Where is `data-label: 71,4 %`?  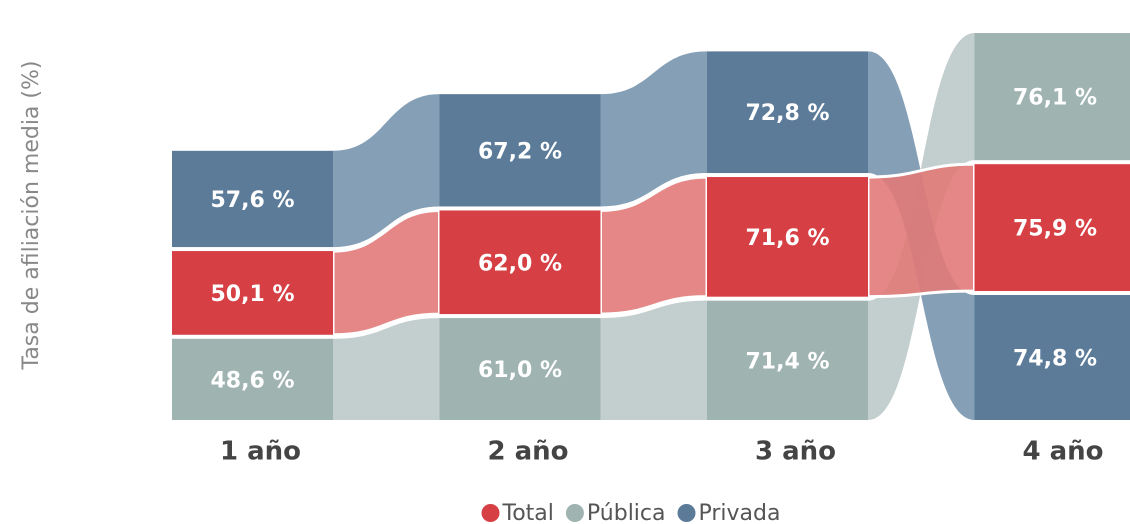
data-label: 71,4 % is located at coordinates (788, 361).